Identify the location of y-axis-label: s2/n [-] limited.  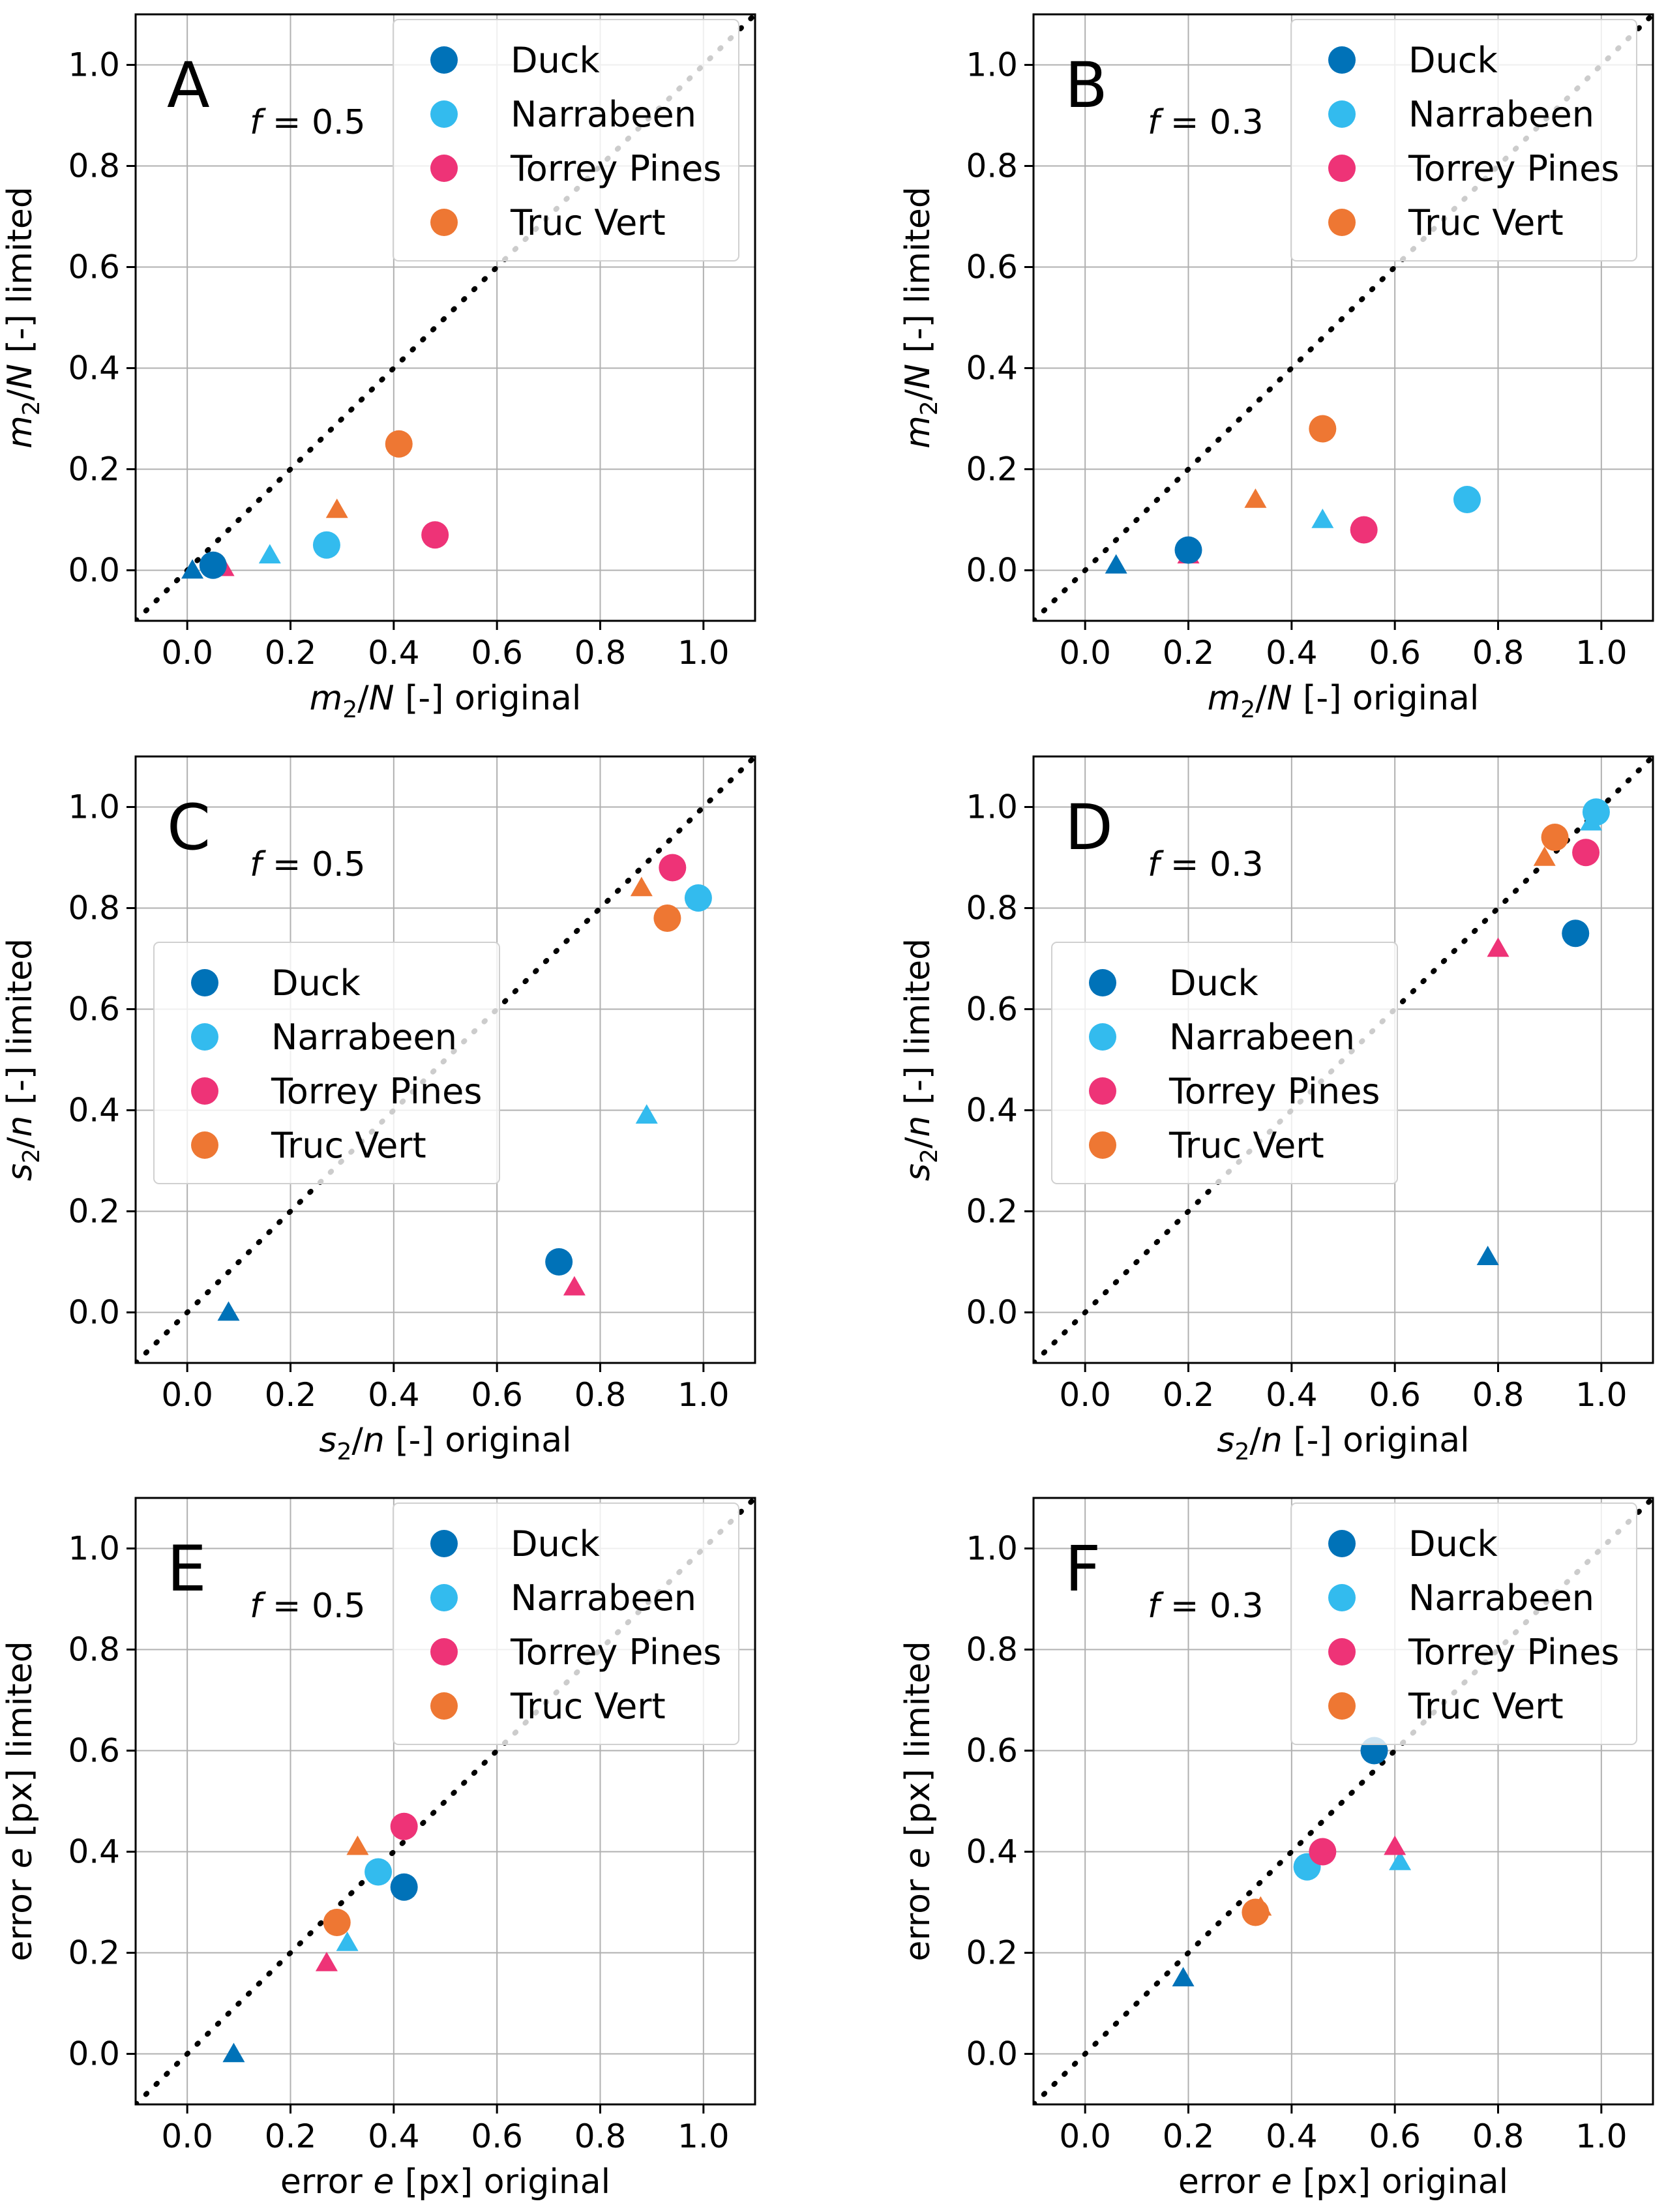
(23, 1059).